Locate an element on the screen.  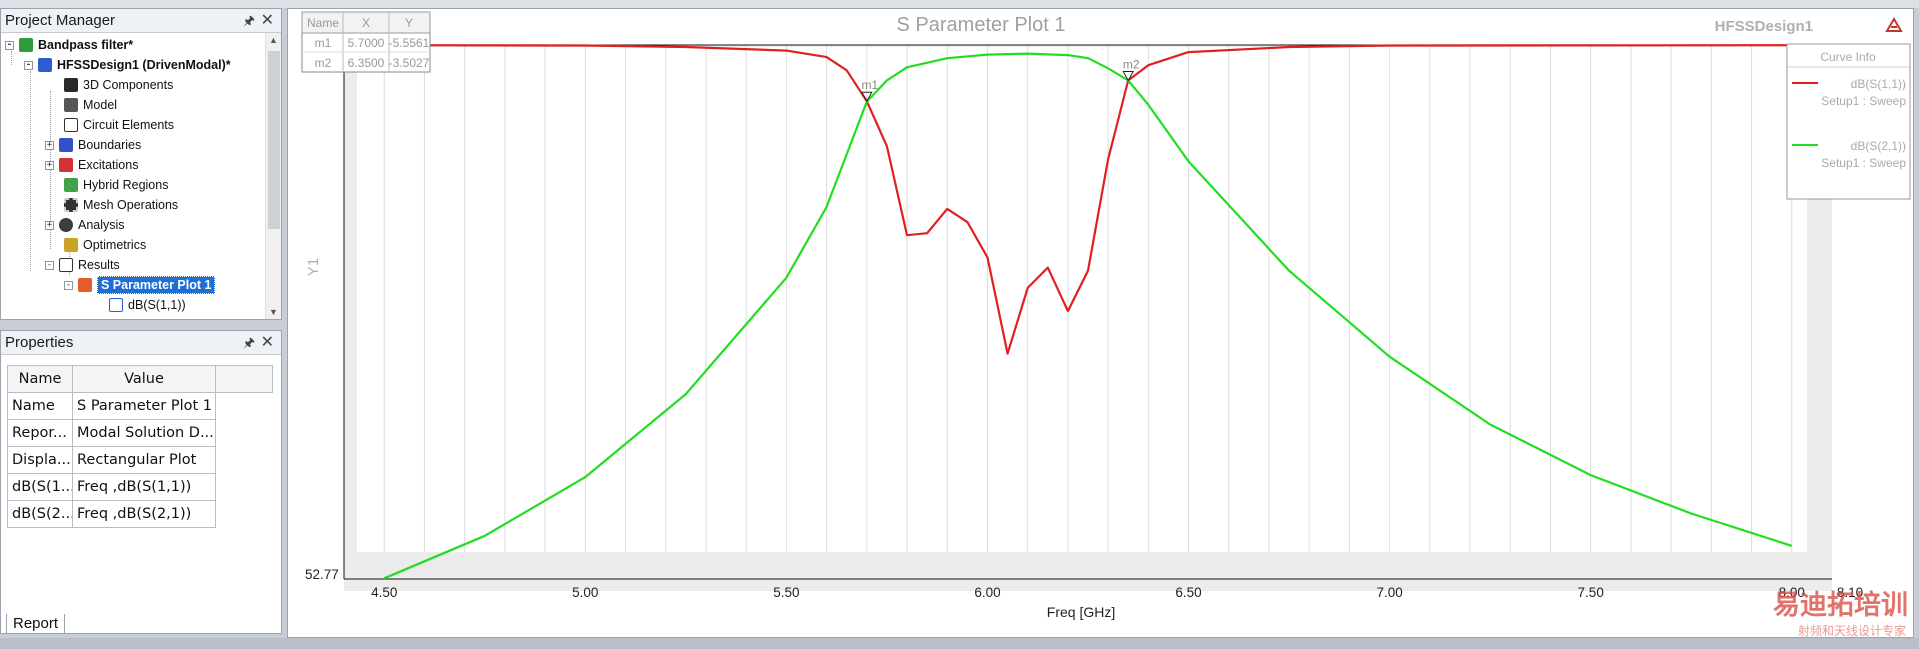
tree-label: Bandpass filter* is located at coordinates (86, 45).